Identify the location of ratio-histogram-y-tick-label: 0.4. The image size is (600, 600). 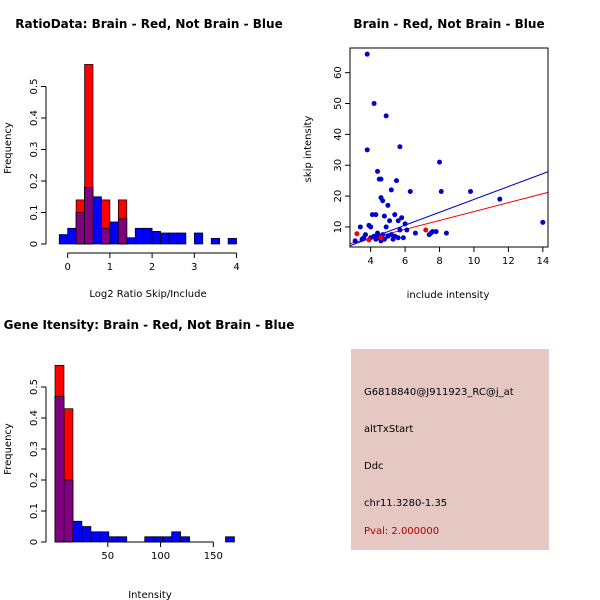
(34, 118).